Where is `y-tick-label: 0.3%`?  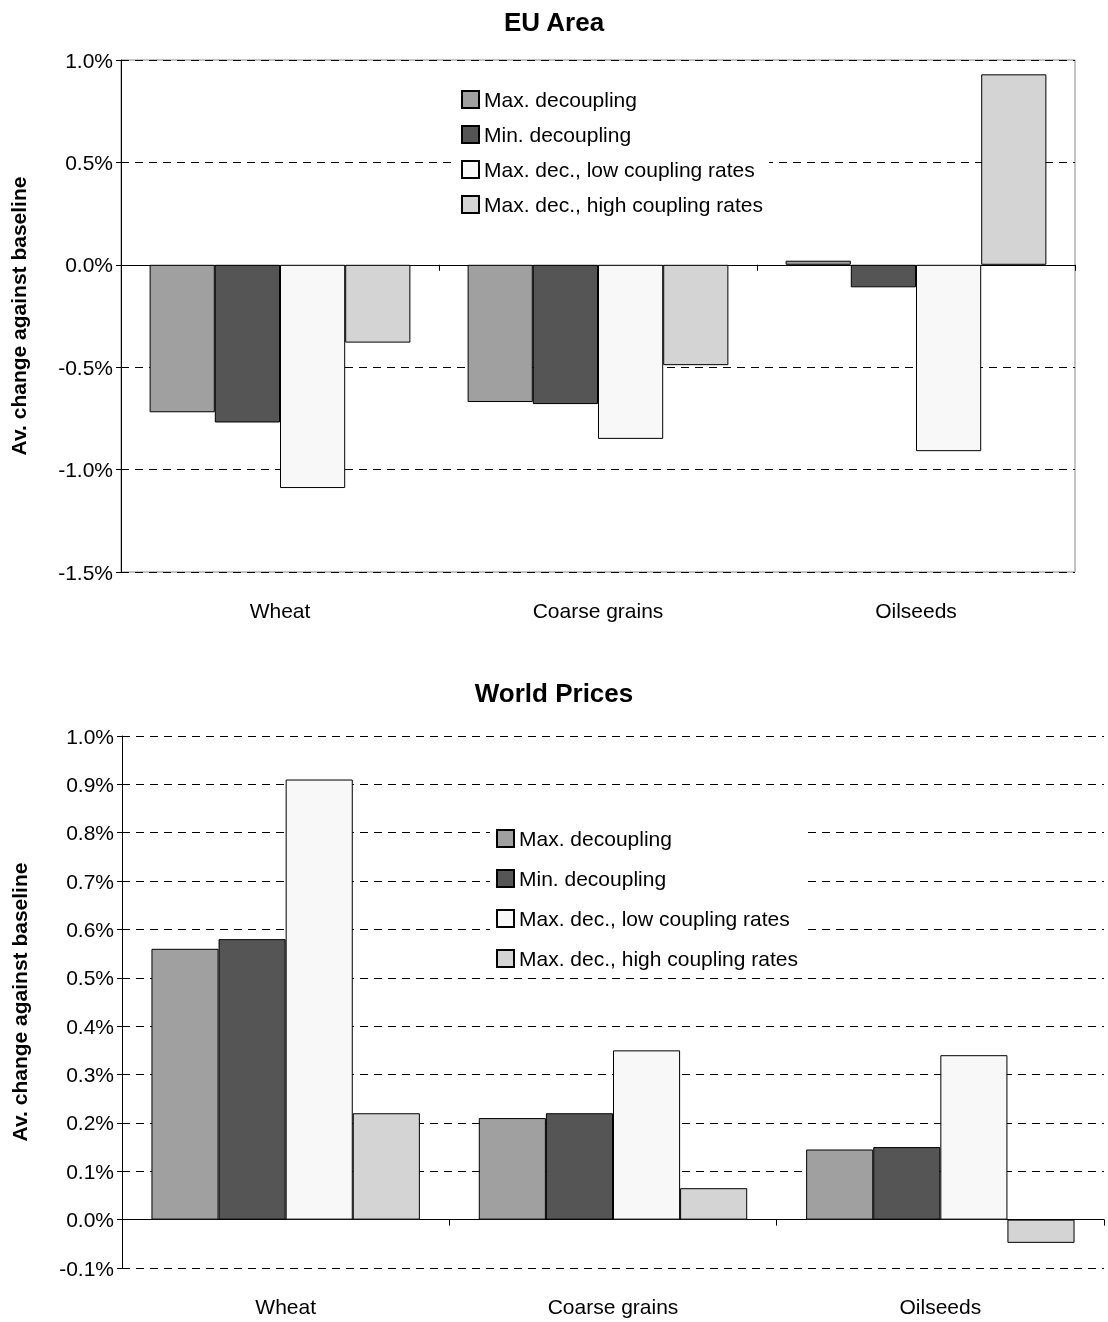
y-tick-label: 0.3% is located at coordinates (90, 1075).